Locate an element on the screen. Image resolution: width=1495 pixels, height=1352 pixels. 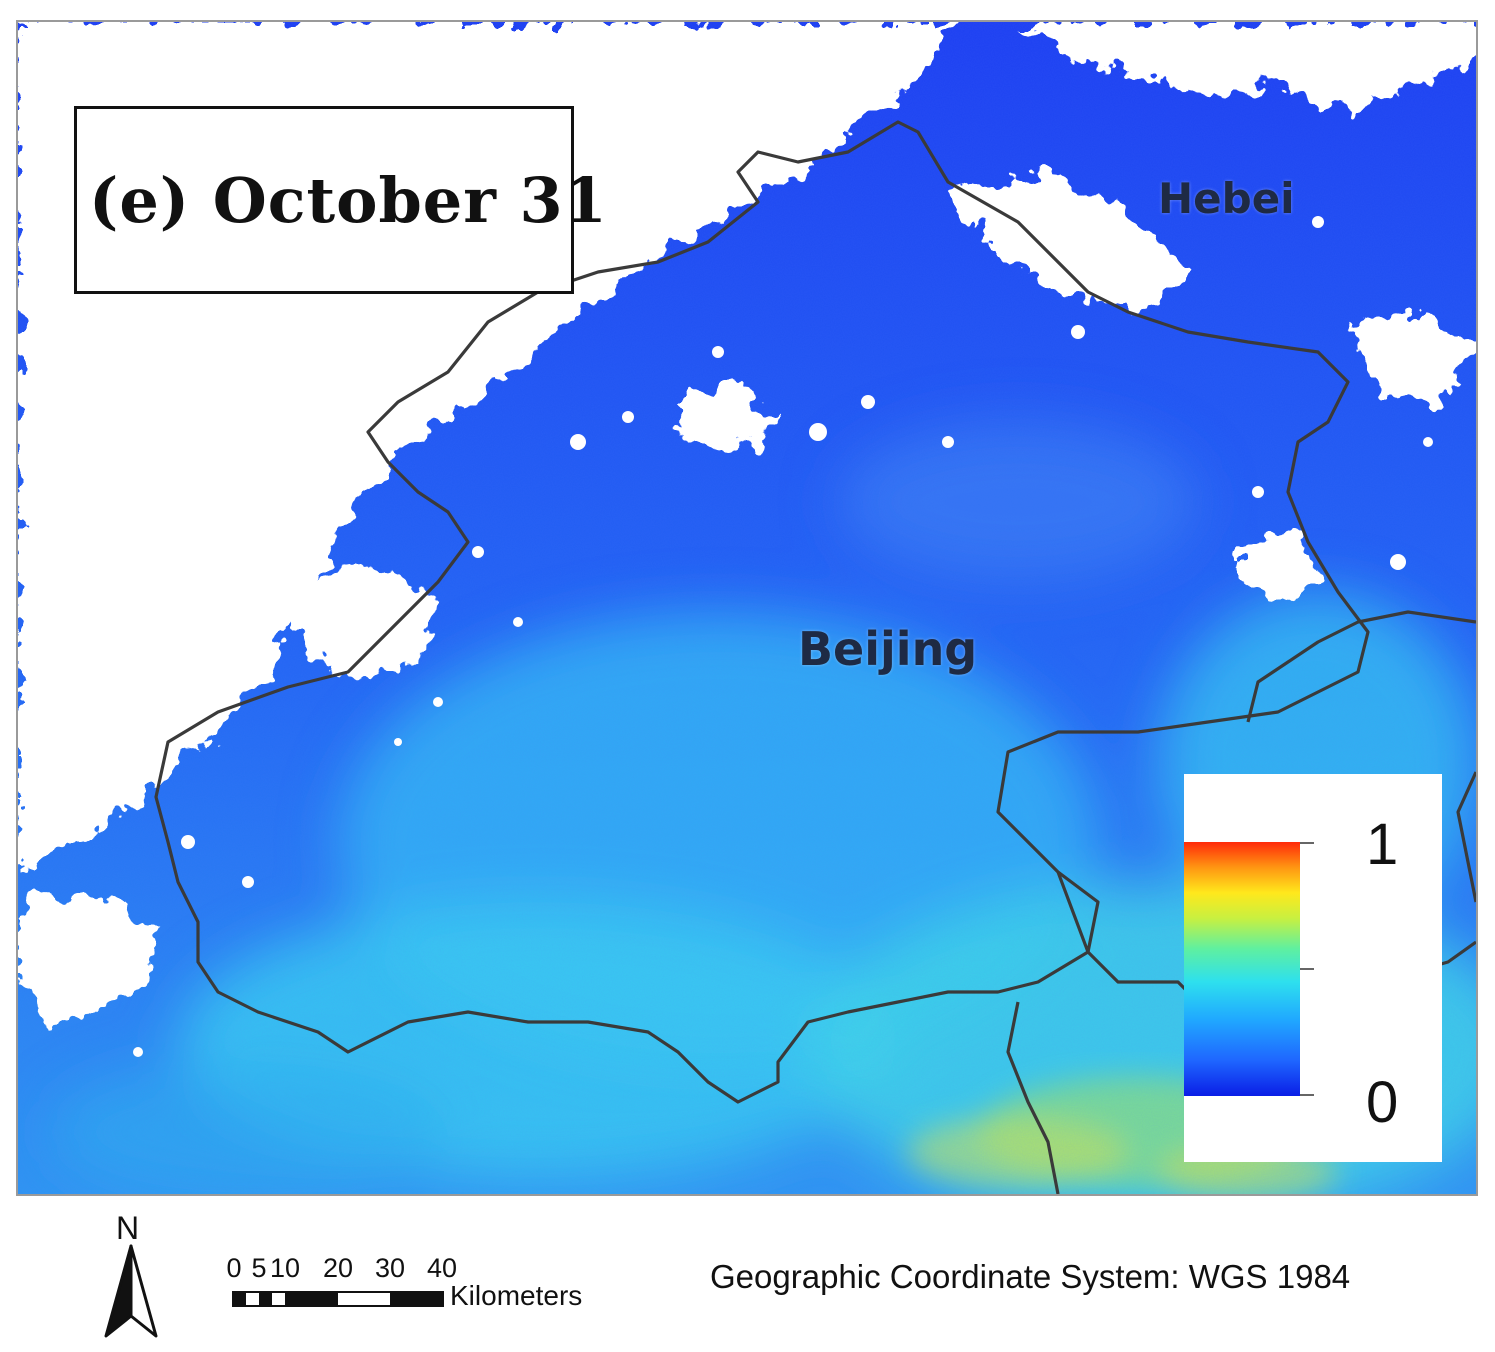
hebei-label: Hebei is located at coordinates (1226, 198).